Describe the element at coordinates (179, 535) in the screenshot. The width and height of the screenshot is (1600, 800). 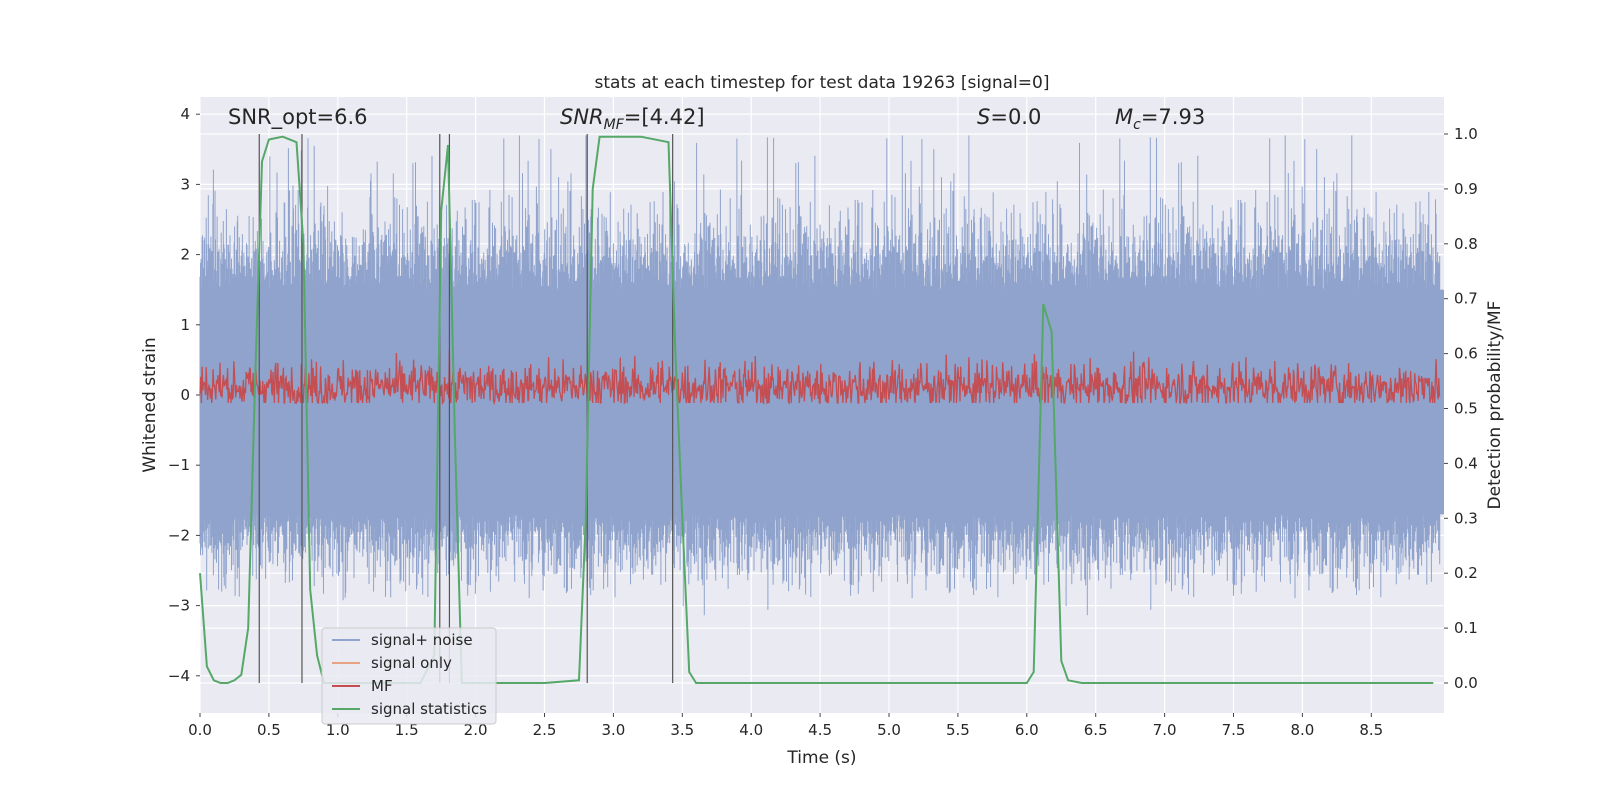
I see `y-left-tick-label: −2` at that location.